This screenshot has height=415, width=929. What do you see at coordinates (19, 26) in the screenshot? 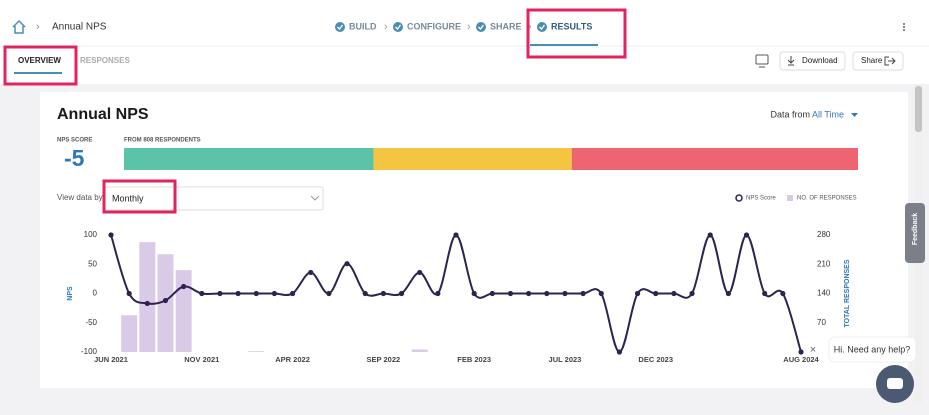
I see `home-icon` at bounding box center [19, 26].